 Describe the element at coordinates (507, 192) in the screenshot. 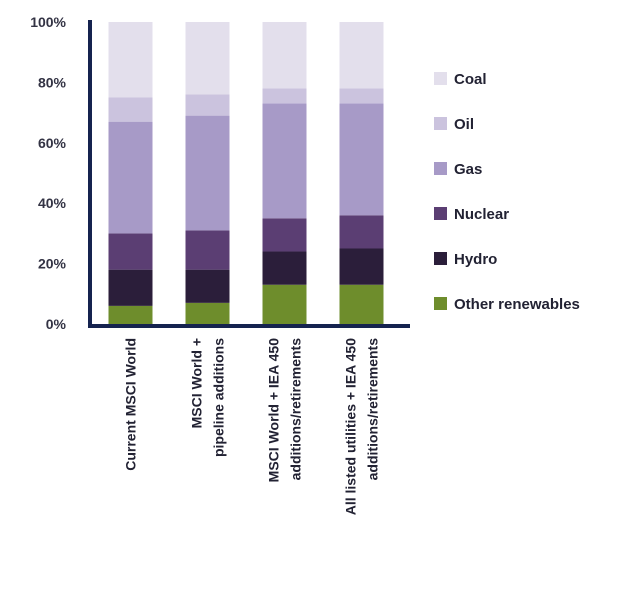

I see `legend: Coal Oil Gas Nuclear Hydro Other renewables` at that location.